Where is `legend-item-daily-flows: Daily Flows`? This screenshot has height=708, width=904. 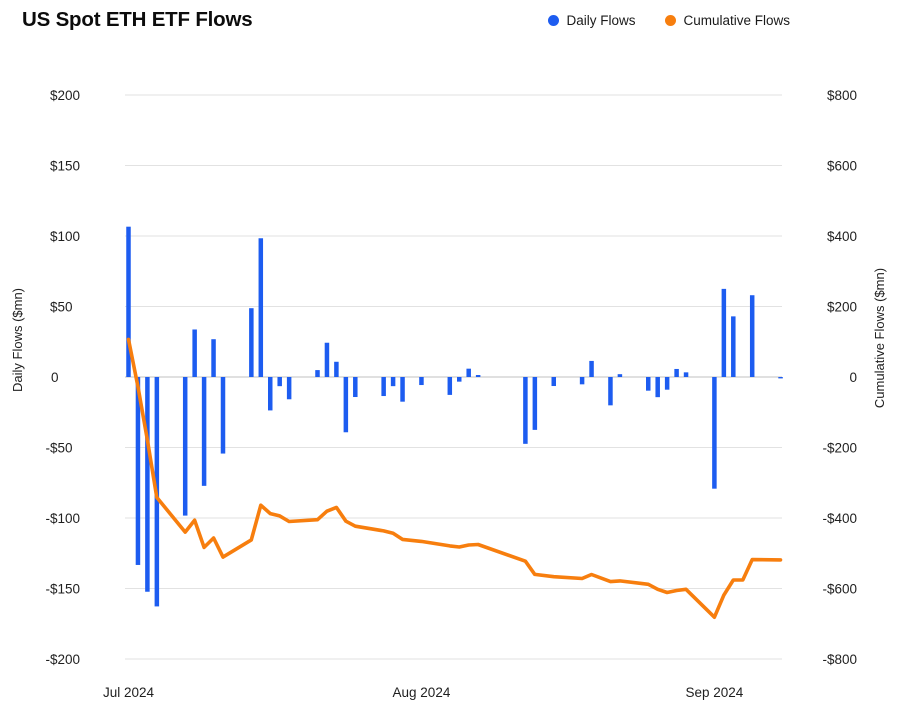
legend-item-daily-flows: Daily Flows is located at coordinates (591, 20).